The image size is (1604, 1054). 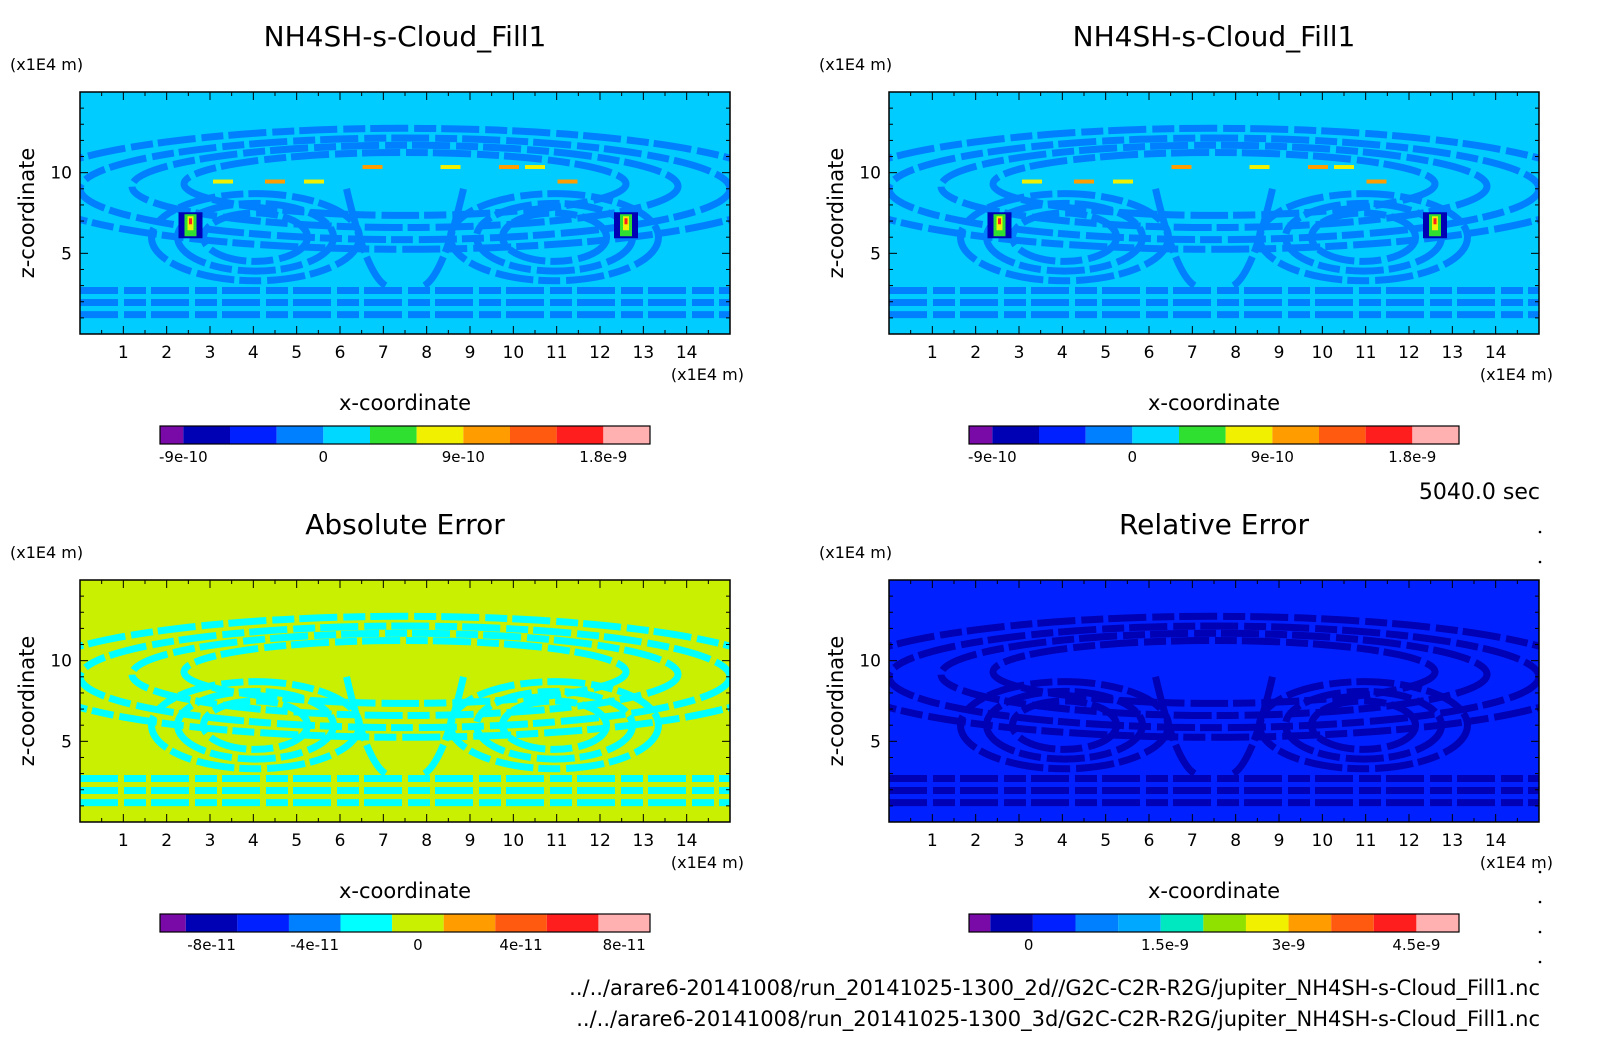 What do you see at coordinates (324, 457) in the screenshot?
I see `colorbar-label: 0` at bounding box center [324, 457].